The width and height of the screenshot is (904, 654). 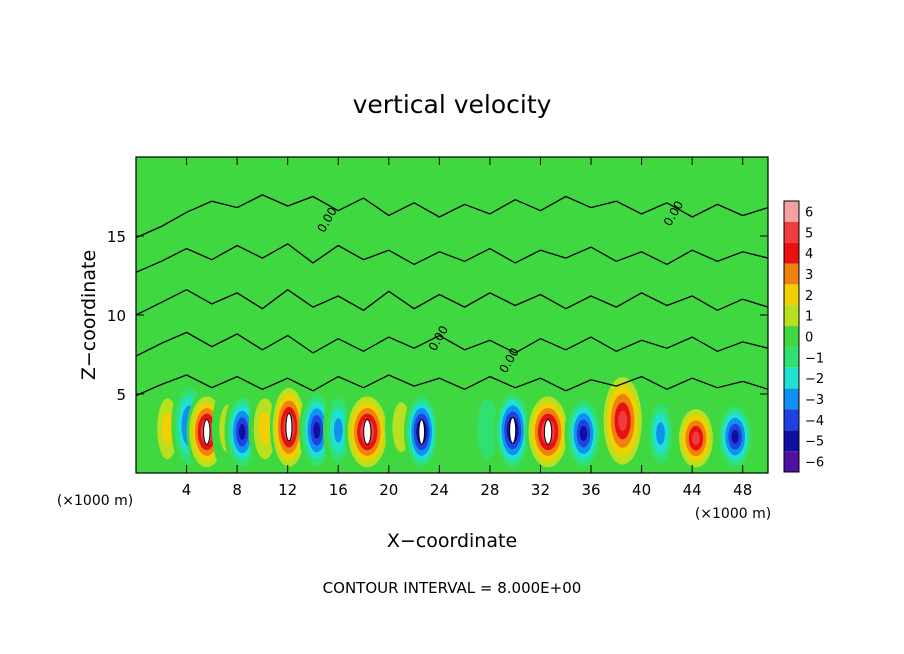 I want to click on x-axis-label: X−coordinate, so click(x=452, y=541).